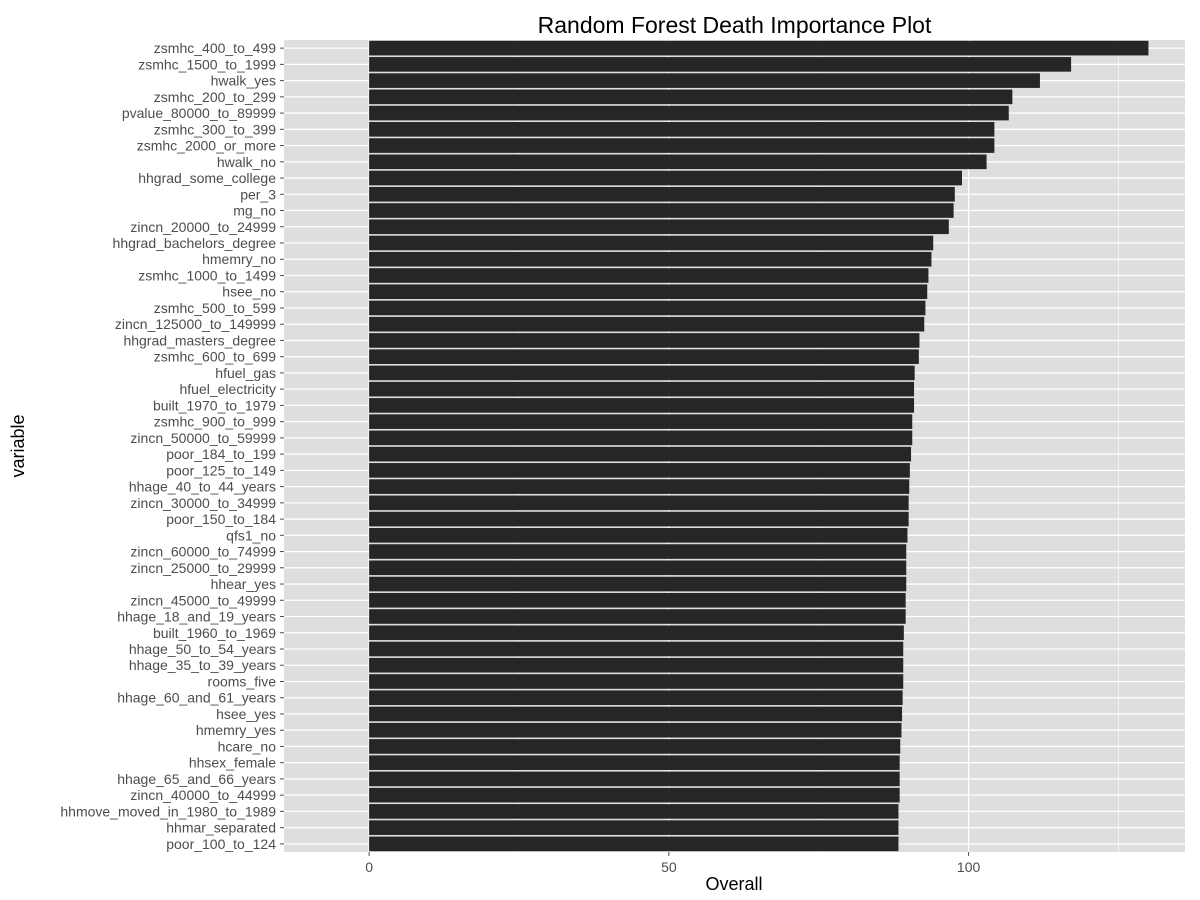  Describe the element at coordinates (196, 617) in the screenshot. I see `y-tick-label: hhage_18_and_19_years` at that location.